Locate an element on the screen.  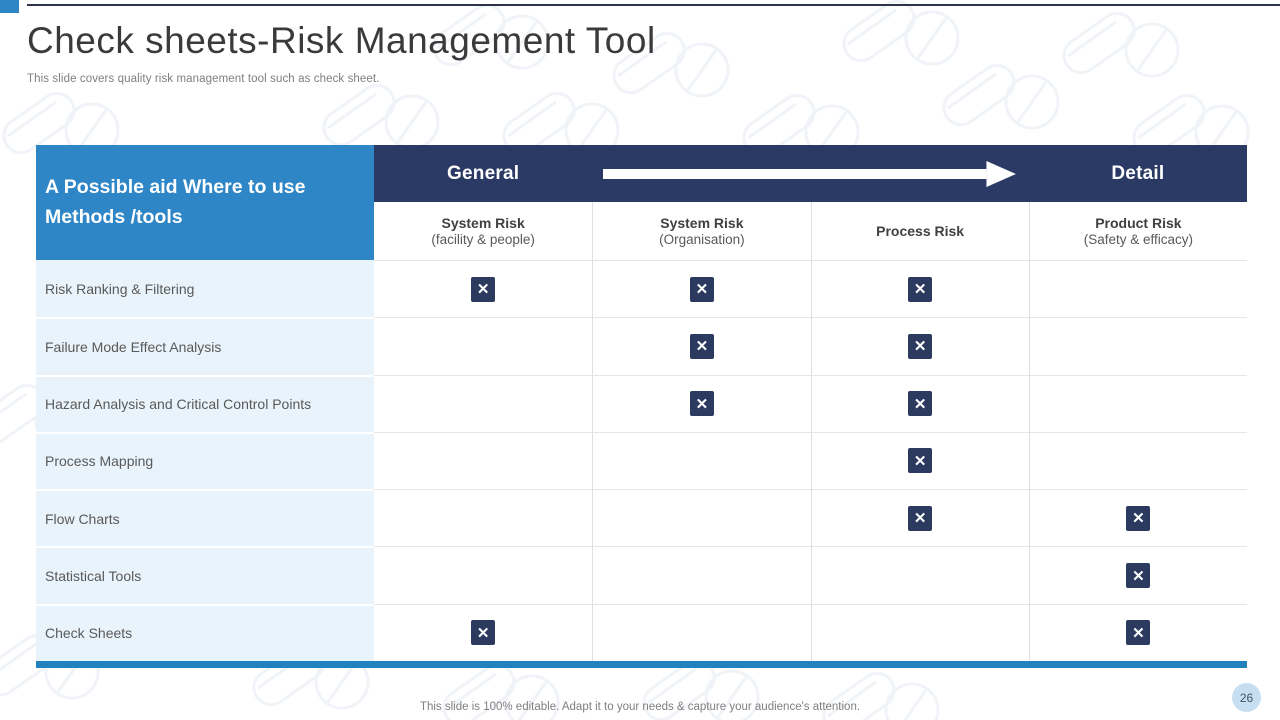
table-row: Flow Charts ✕ ✕ is located at coordinates (641, 518).